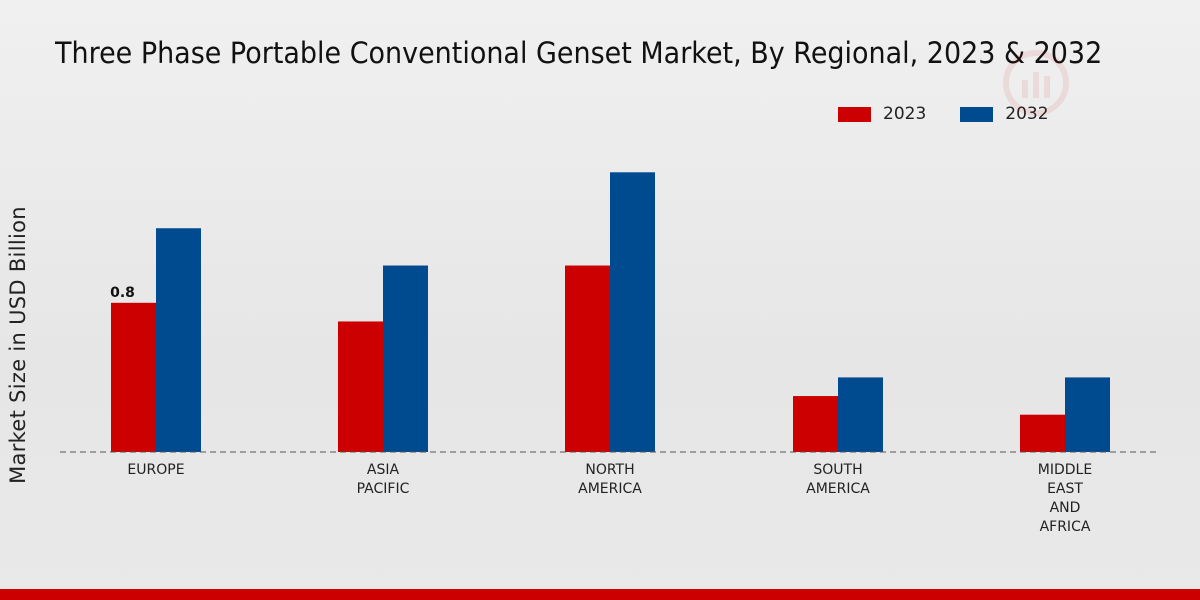  What do you see at coordinates (133, 377) in the screenshot?
I see `bar-2023-europe` at bounding box center [133, 377].